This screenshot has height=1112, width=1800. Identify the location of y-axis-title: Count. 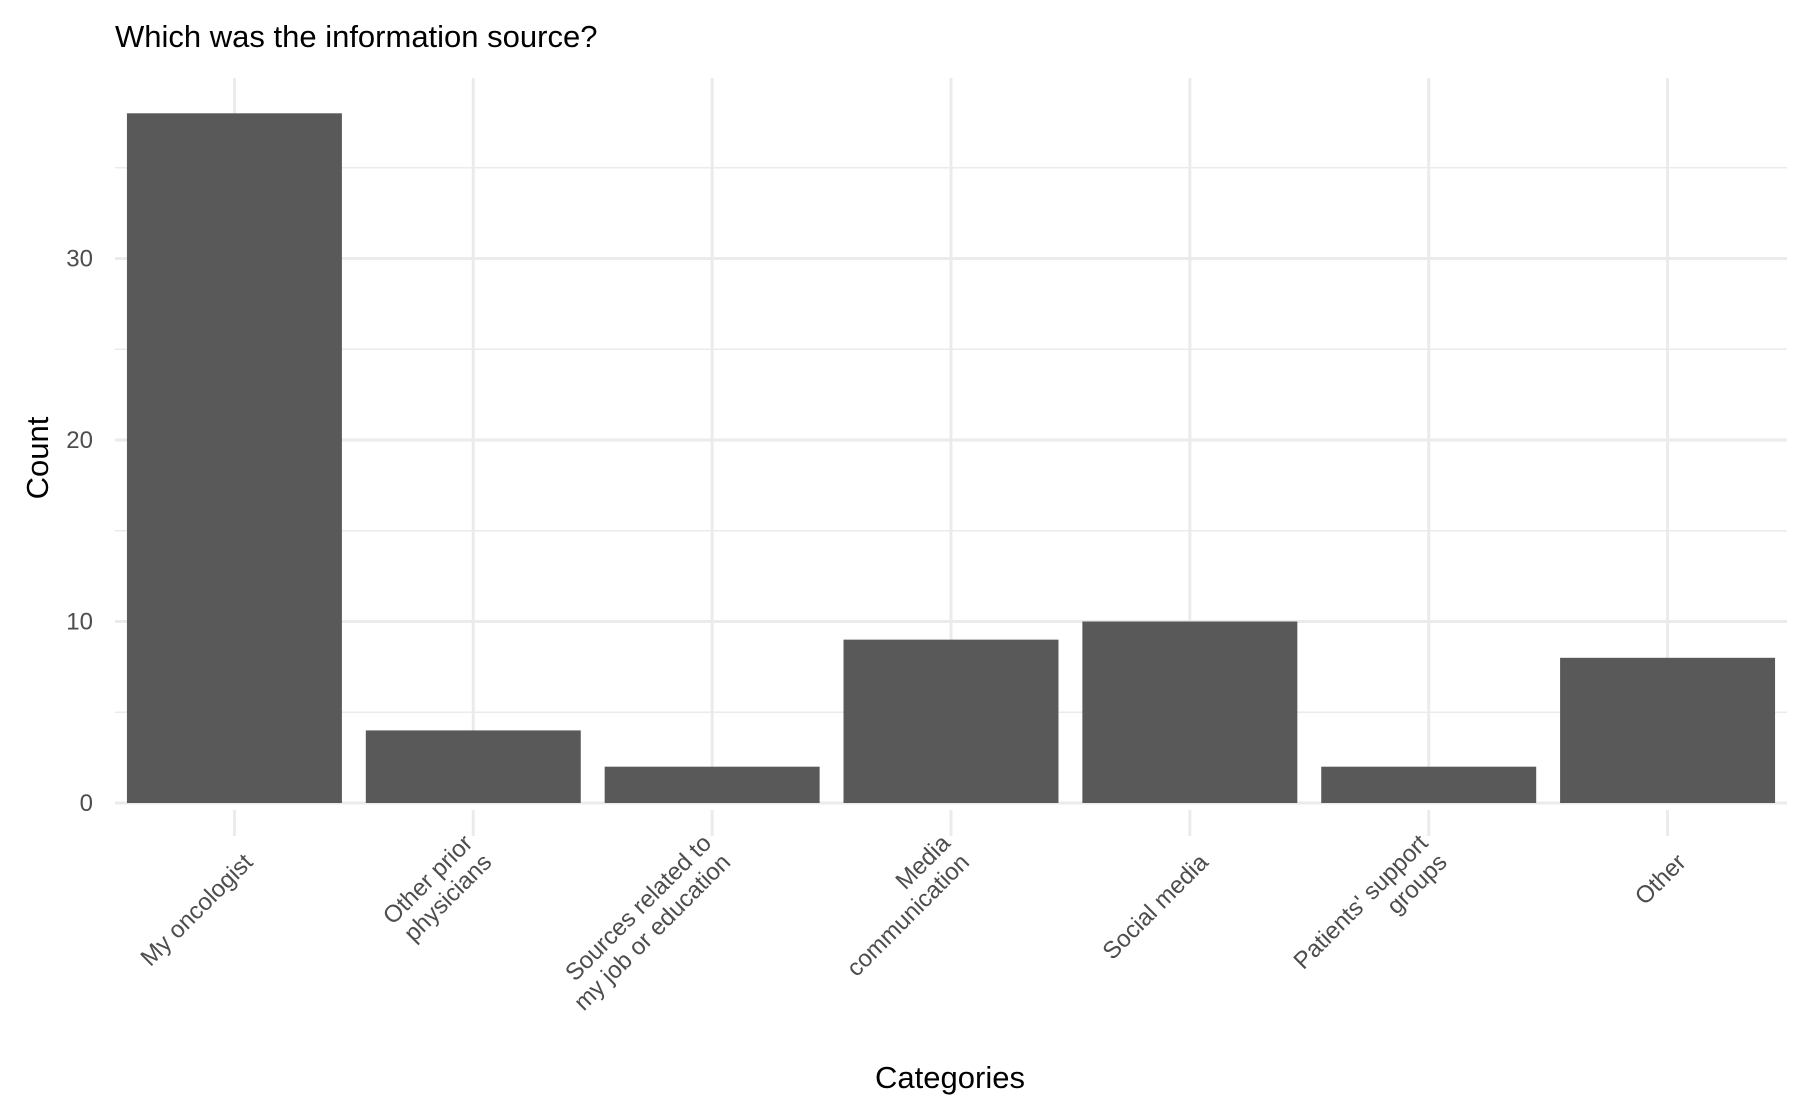
(37, 457).